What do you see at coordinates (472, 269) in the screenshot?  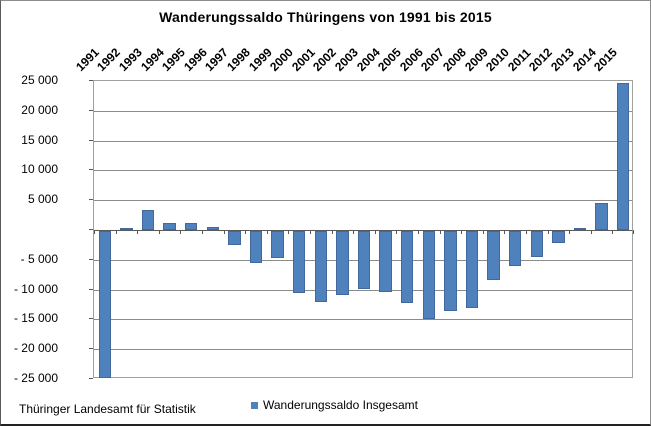 I see `bar-2008` at bounding box center [472, 269].